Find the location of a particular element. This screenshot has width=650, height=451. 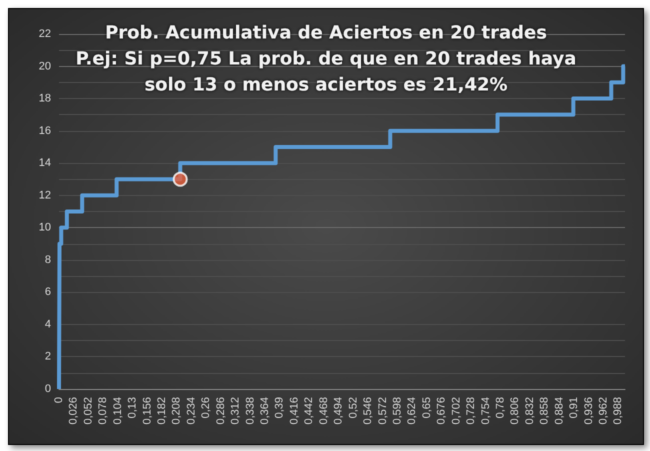

x-tick-label: 0,442 is located at coordinates (309, 411).